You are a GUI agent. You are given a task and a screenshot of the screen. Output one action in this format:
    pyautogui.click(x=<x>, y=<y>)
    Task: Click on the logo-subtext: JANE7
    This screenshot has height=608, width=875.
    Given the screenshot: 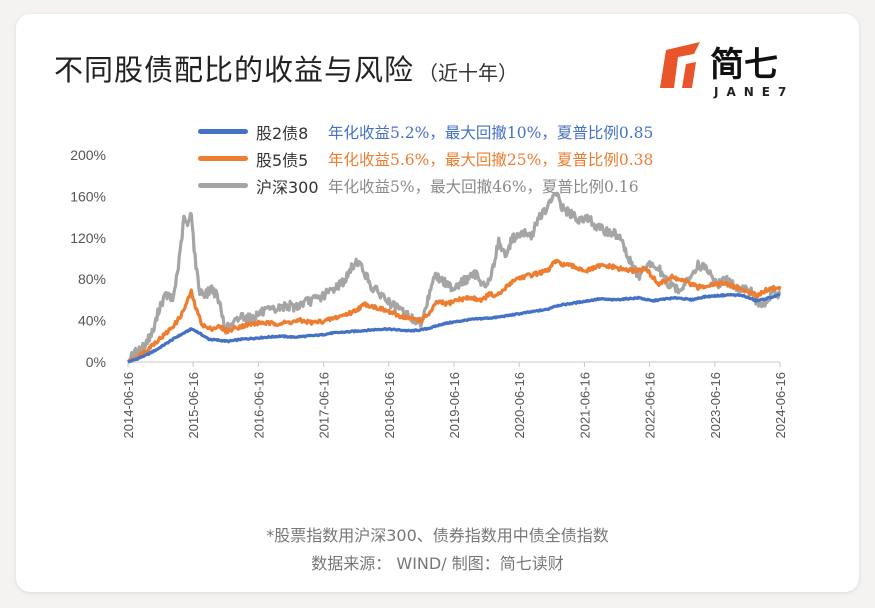 What is the action you would take?
    pyautogui.click(x=753, y=92)
    